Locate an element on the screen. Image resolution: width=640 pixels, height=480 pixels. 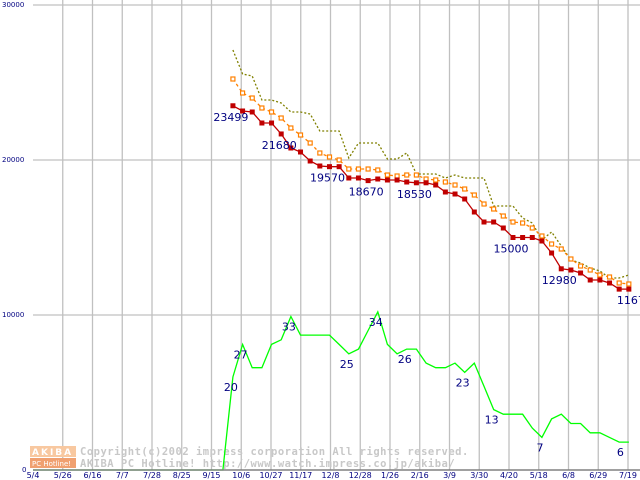
data-label-shops: 20 is located at coordinates (231, 387).